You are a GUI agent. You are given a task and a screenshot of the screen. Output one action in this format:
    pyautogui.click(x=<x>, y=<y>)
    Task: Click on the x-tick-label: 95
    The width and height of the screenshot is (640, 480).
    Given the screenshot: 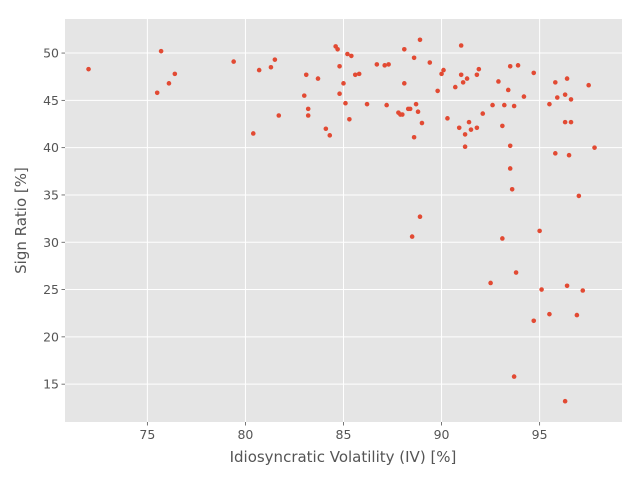 What is the action you would take?
    pyautogui.click(x=540, y=434)
    